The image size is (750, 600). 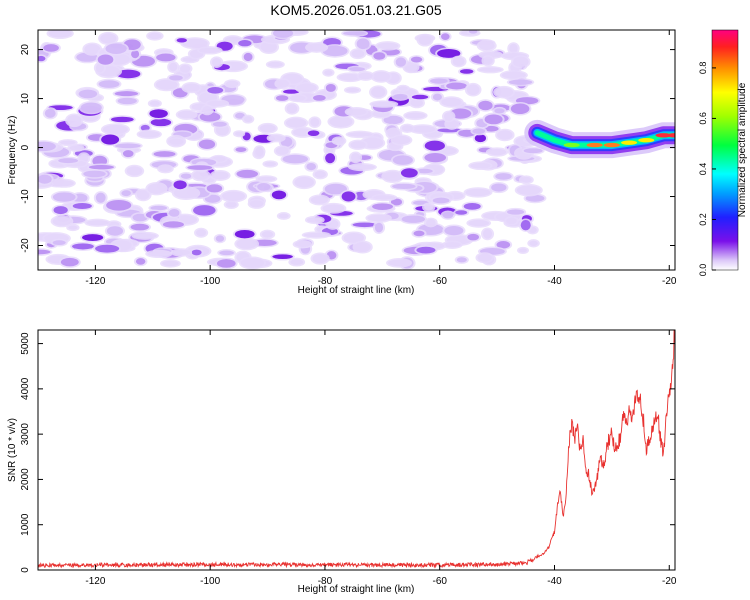 I want to click on snr-y-label: SNR (10 * v/v), so click(x=12, y=450).